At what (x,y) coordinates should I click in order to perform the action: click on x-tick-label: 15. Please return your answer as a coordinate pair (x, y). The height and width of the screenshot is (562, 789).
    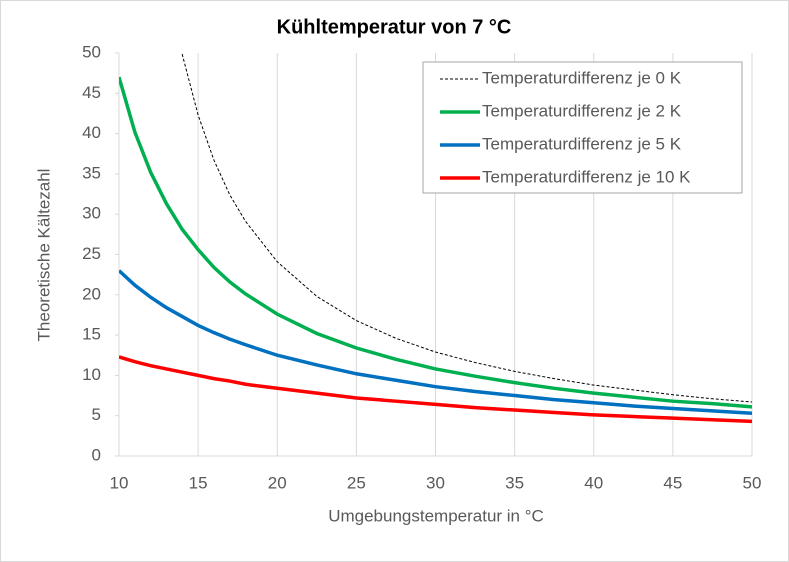
    Looking at the image, I should click on (198, 482).